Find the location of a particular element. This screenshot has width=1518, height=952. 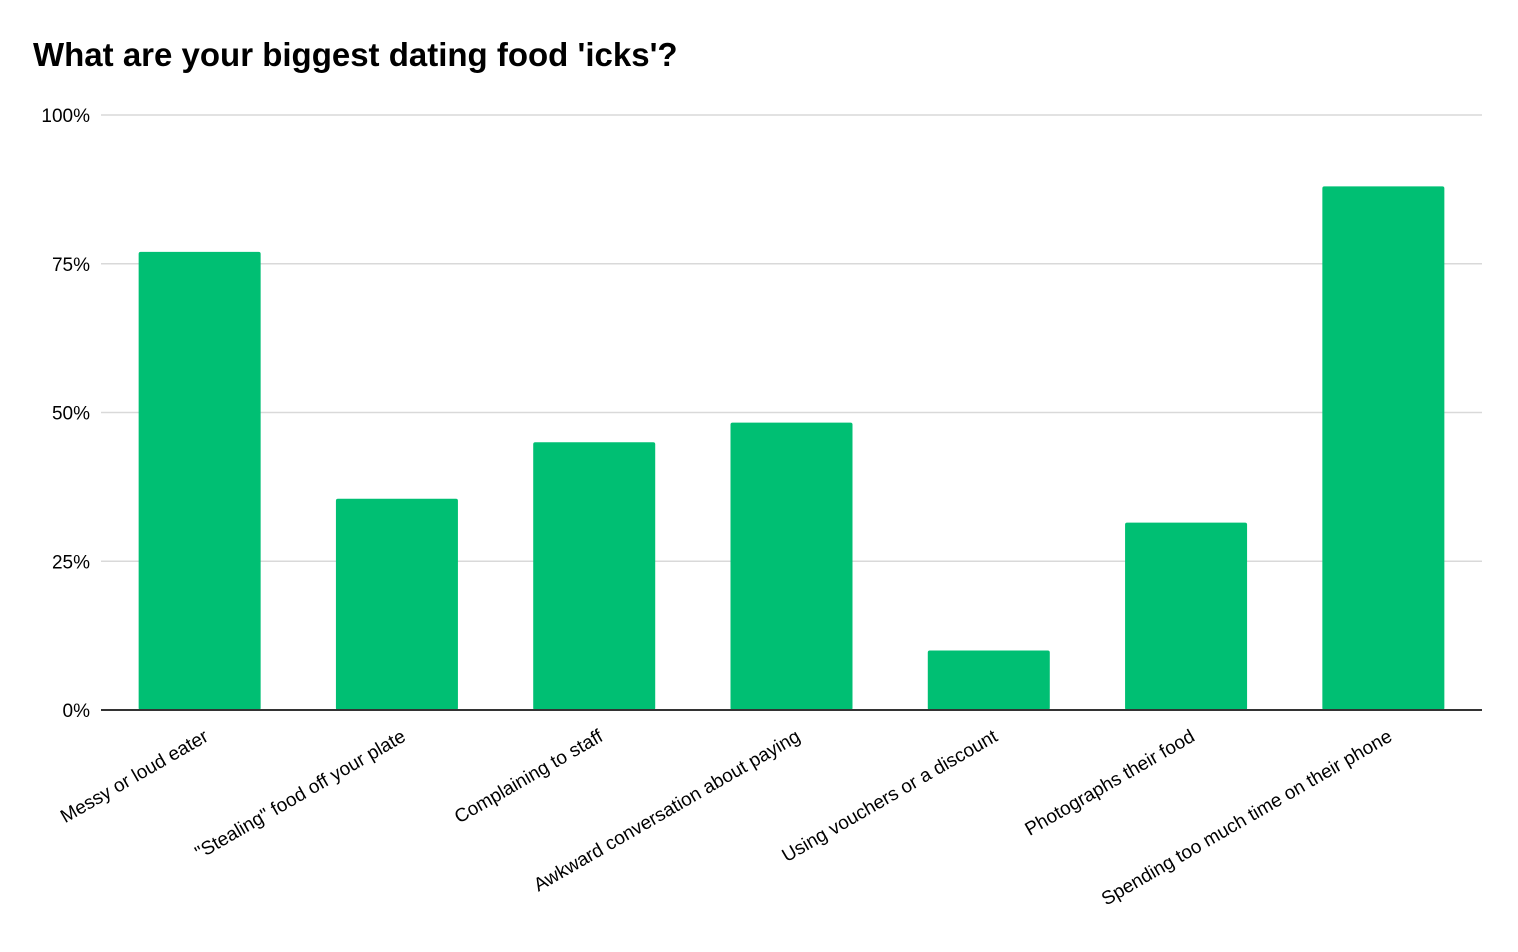

y-axis-tick-labels: 0% 25% 50% 75% 100% is located at coordinates (65, 414).